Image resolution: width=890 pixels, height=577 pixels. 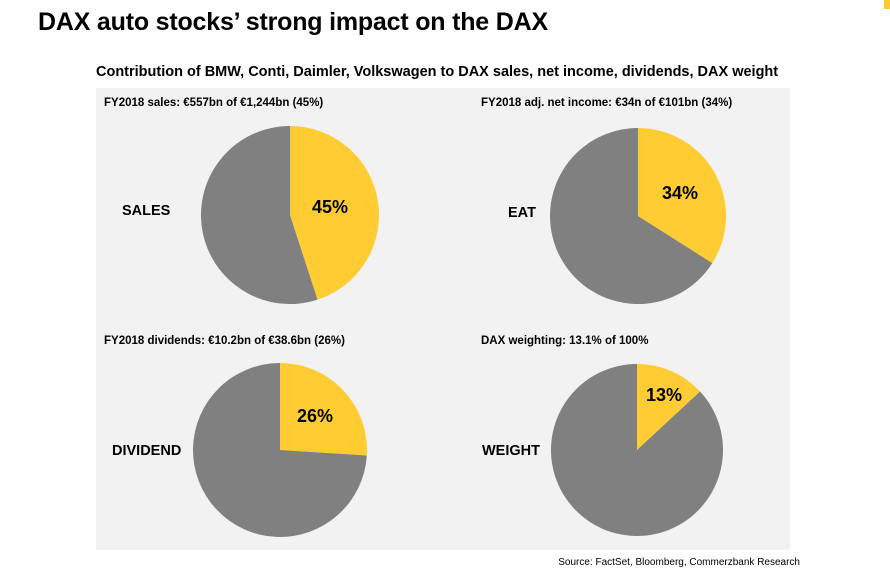 I want to click on pie-slice-sales-auto, so click(x=334, y=213).